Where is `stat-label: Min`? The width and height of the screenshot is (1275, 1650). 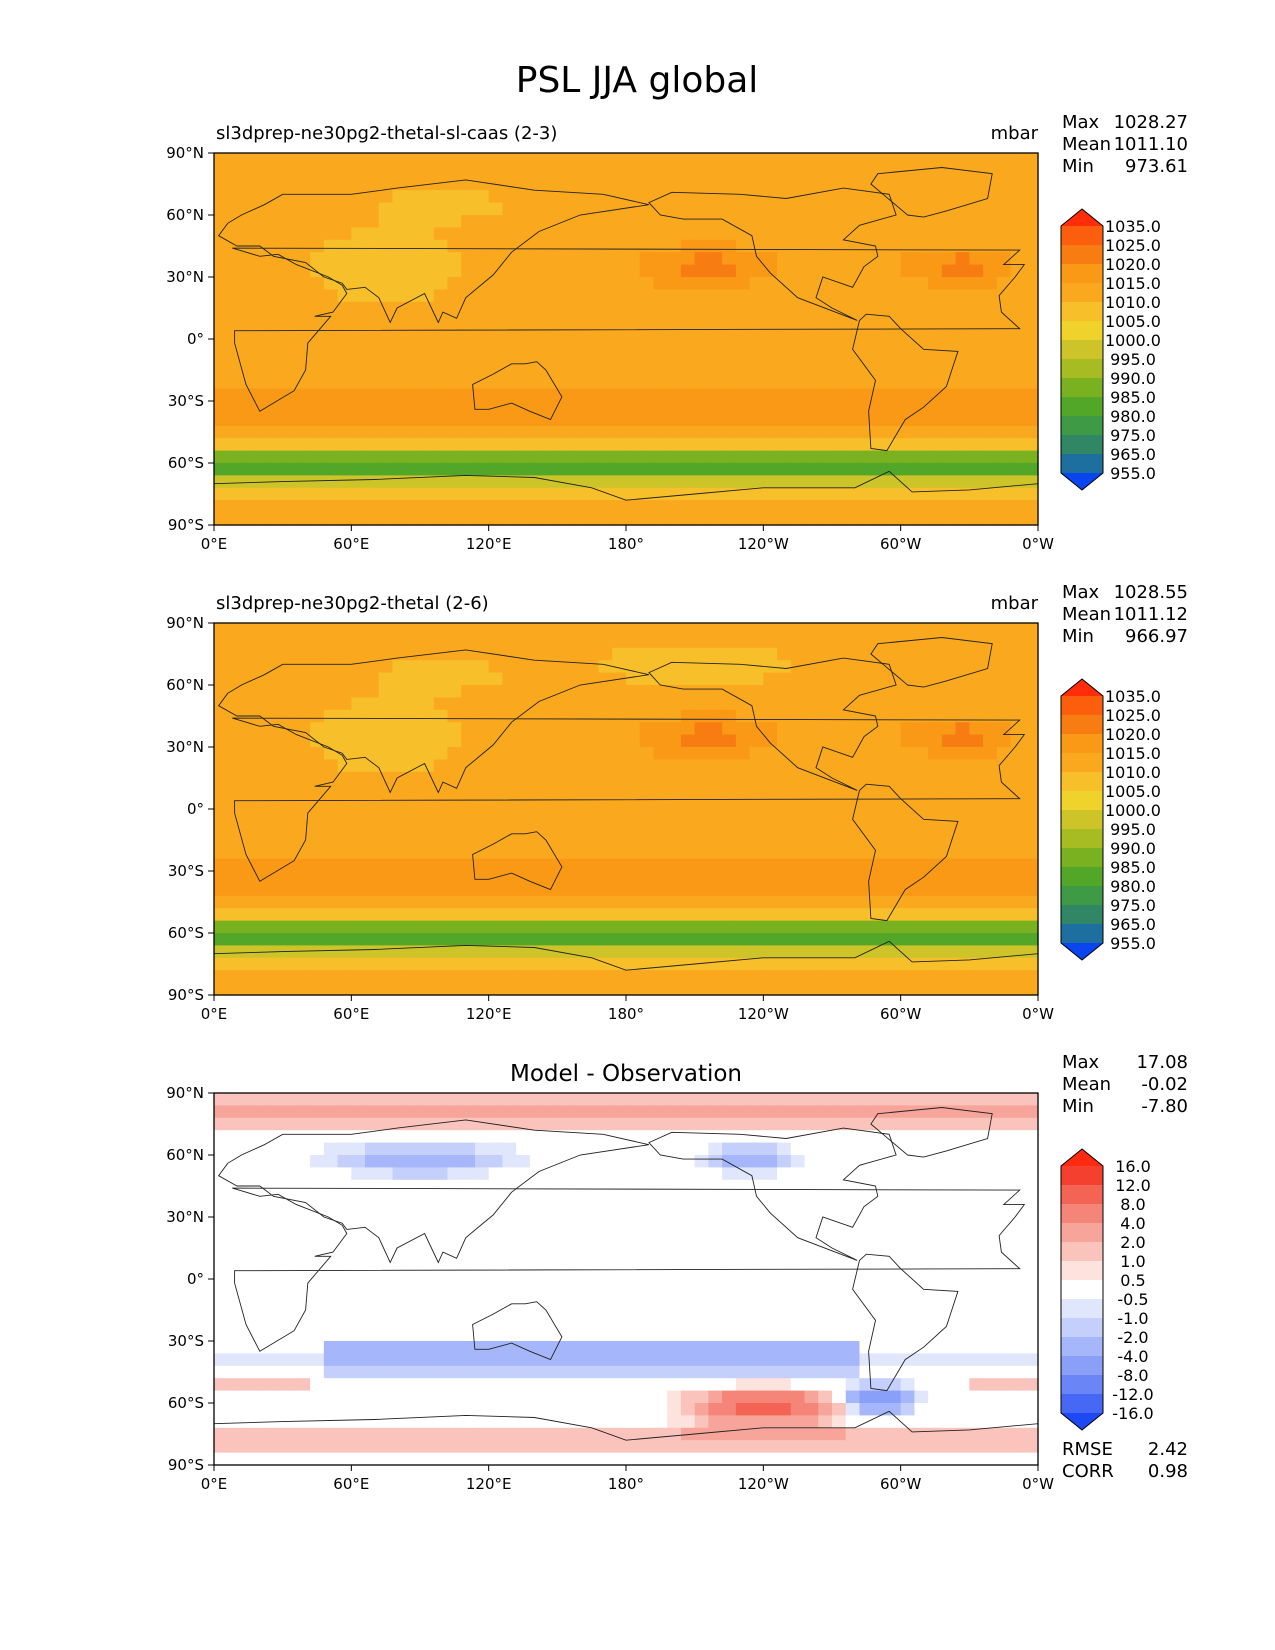
stat-label: Min is located at coordinates (1078, 636).